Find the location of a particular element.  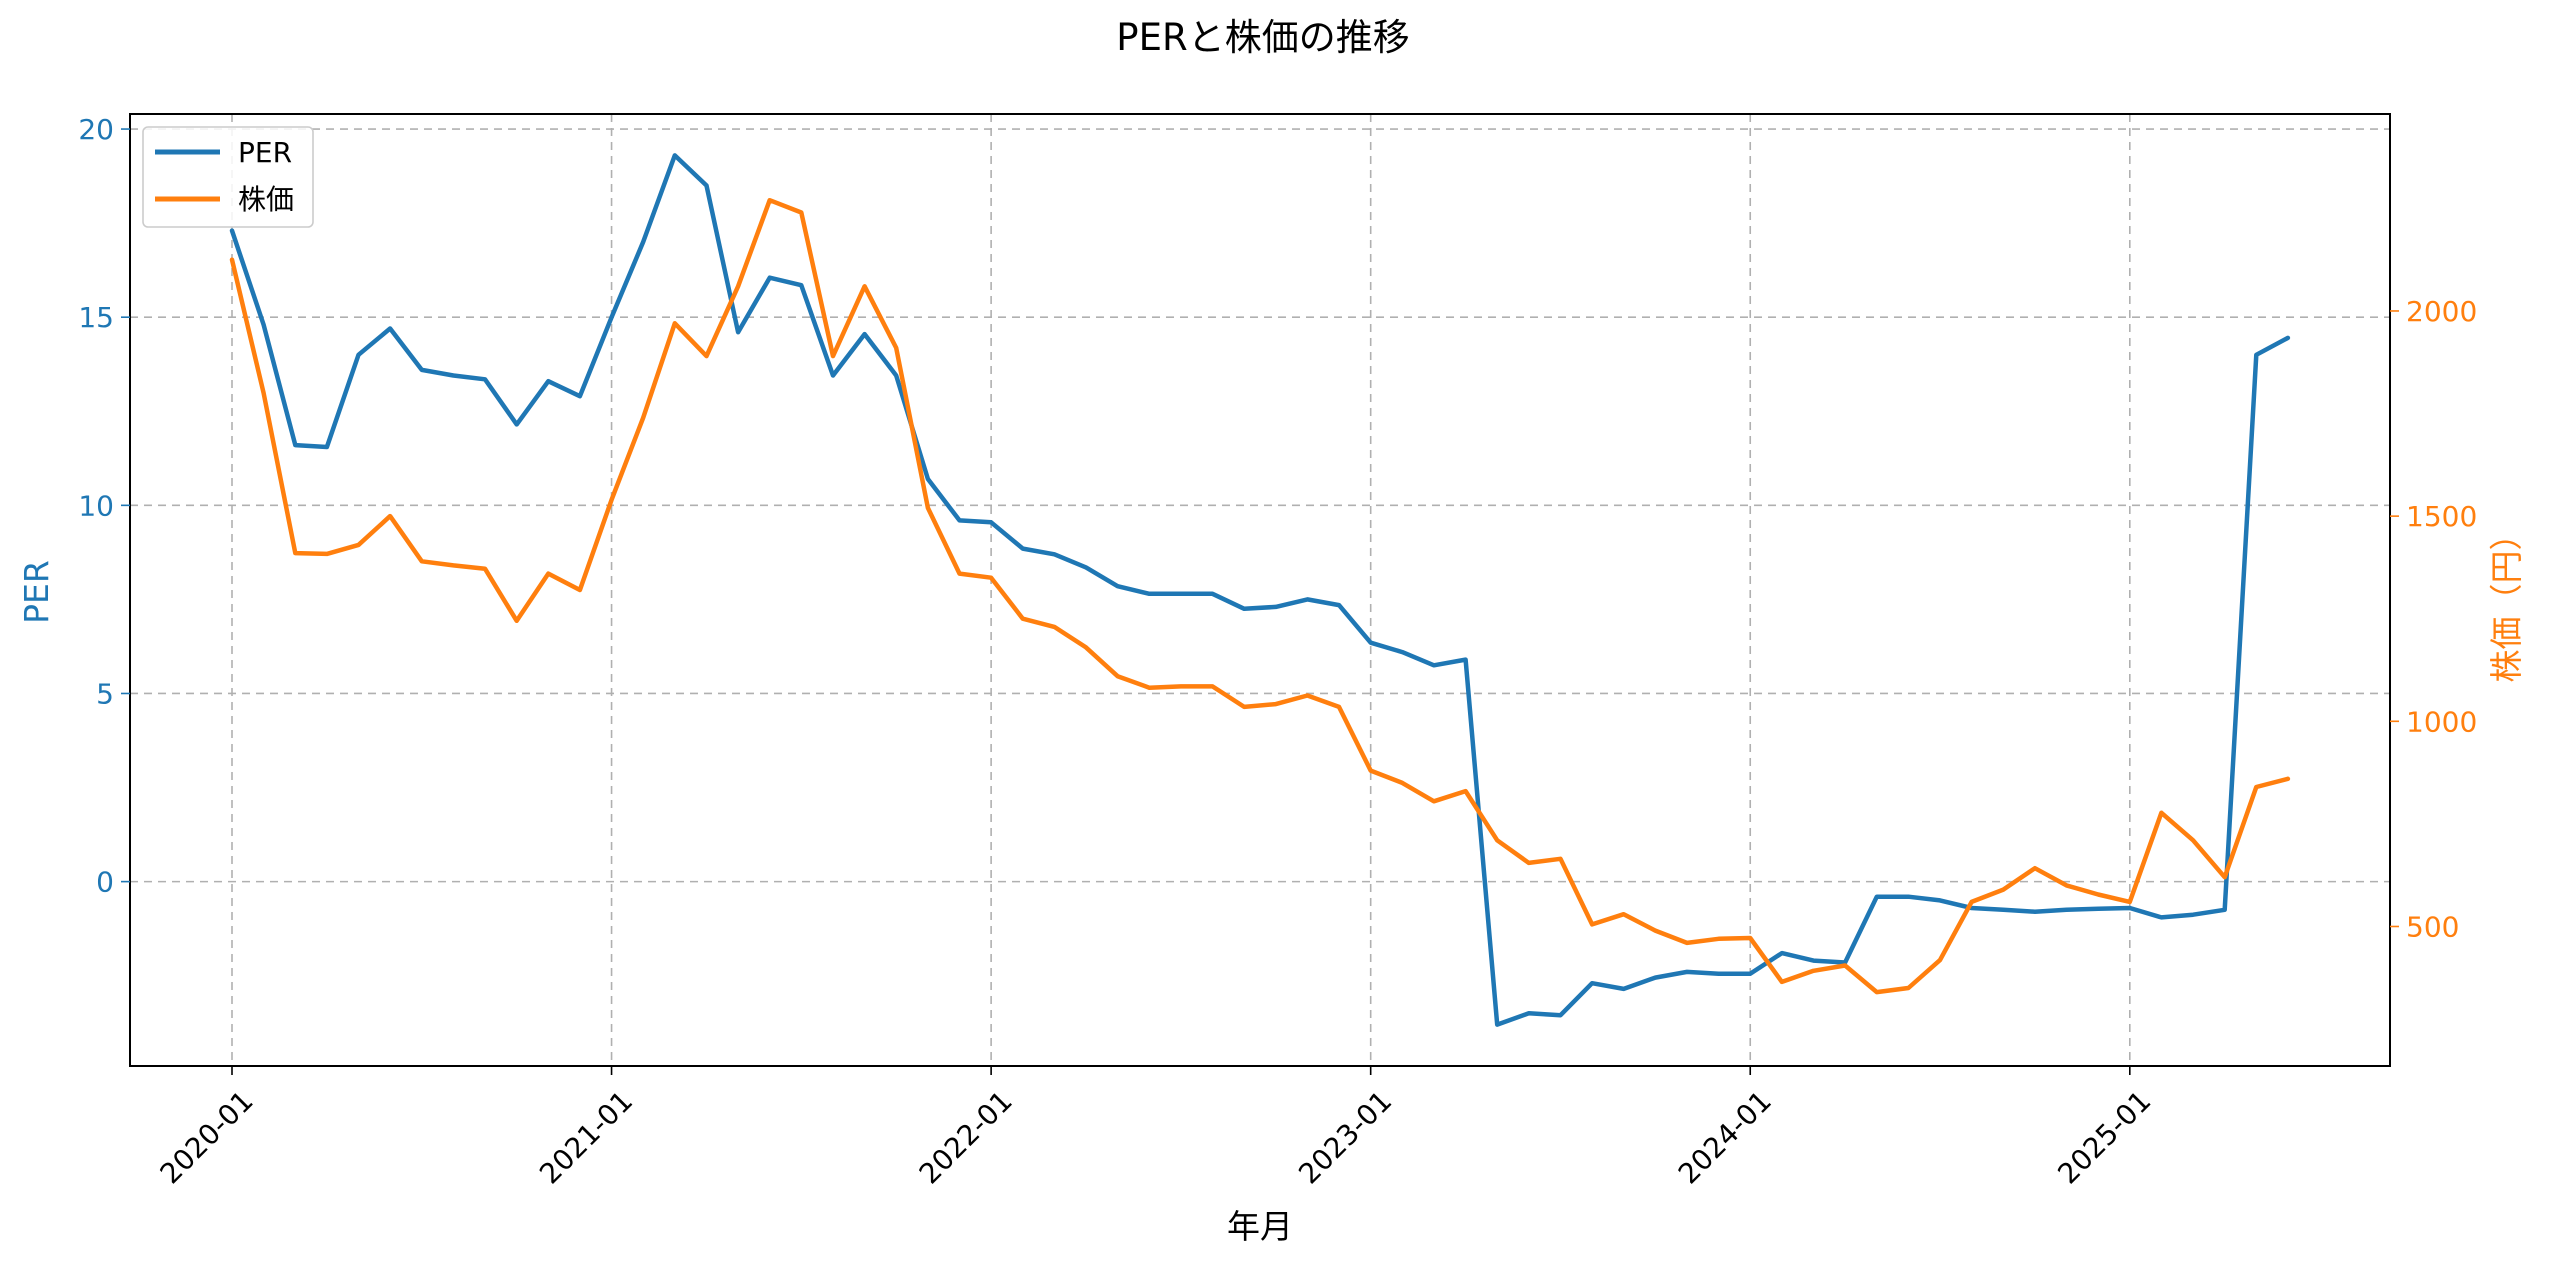

x-tick-label: 2022-01 is located at coordinates (966, 1137).